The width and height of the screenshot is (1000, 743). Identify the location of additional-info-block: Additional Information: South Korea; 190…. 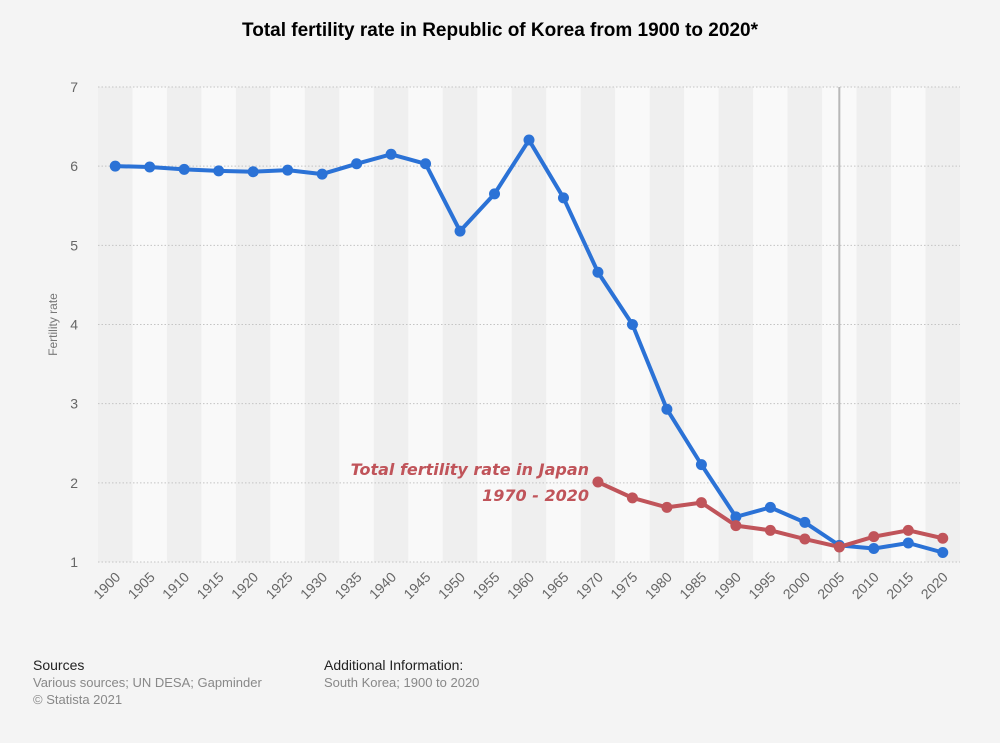
(401, 674).